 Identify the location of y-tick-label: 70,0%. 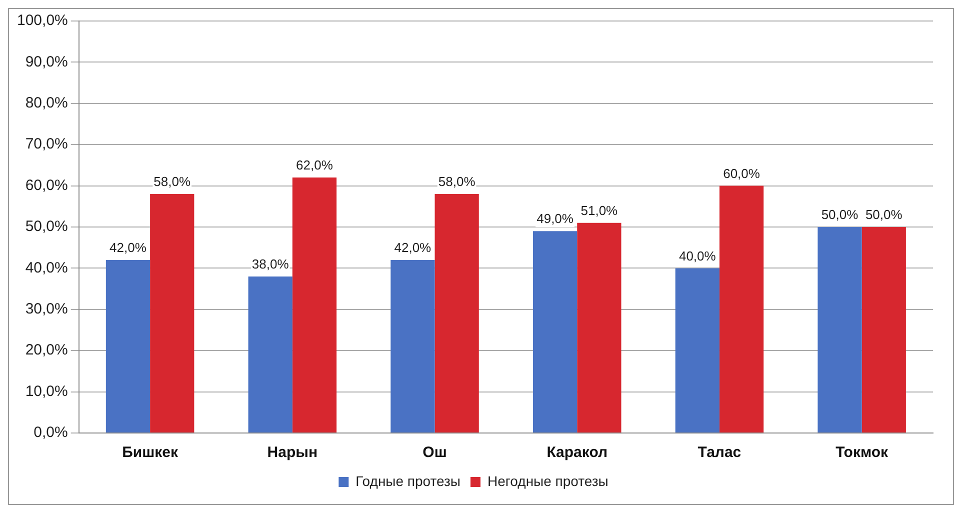
(46, 144).